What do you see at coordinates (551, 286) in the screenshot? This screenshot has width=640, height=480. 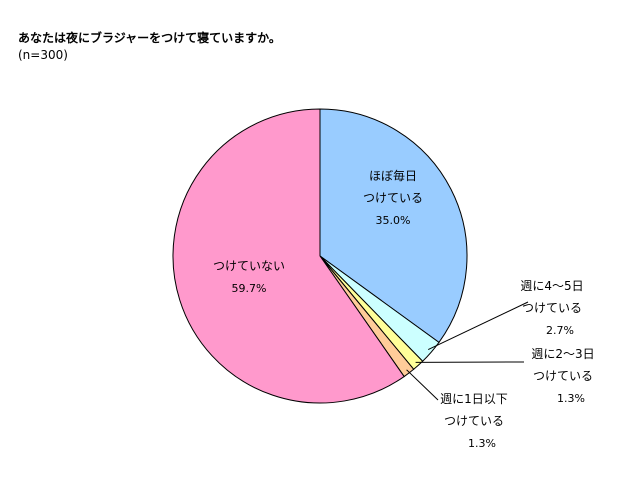 I see `slice-label-1-line-0: 週に4〜5日` at bounding box center [551, 286].